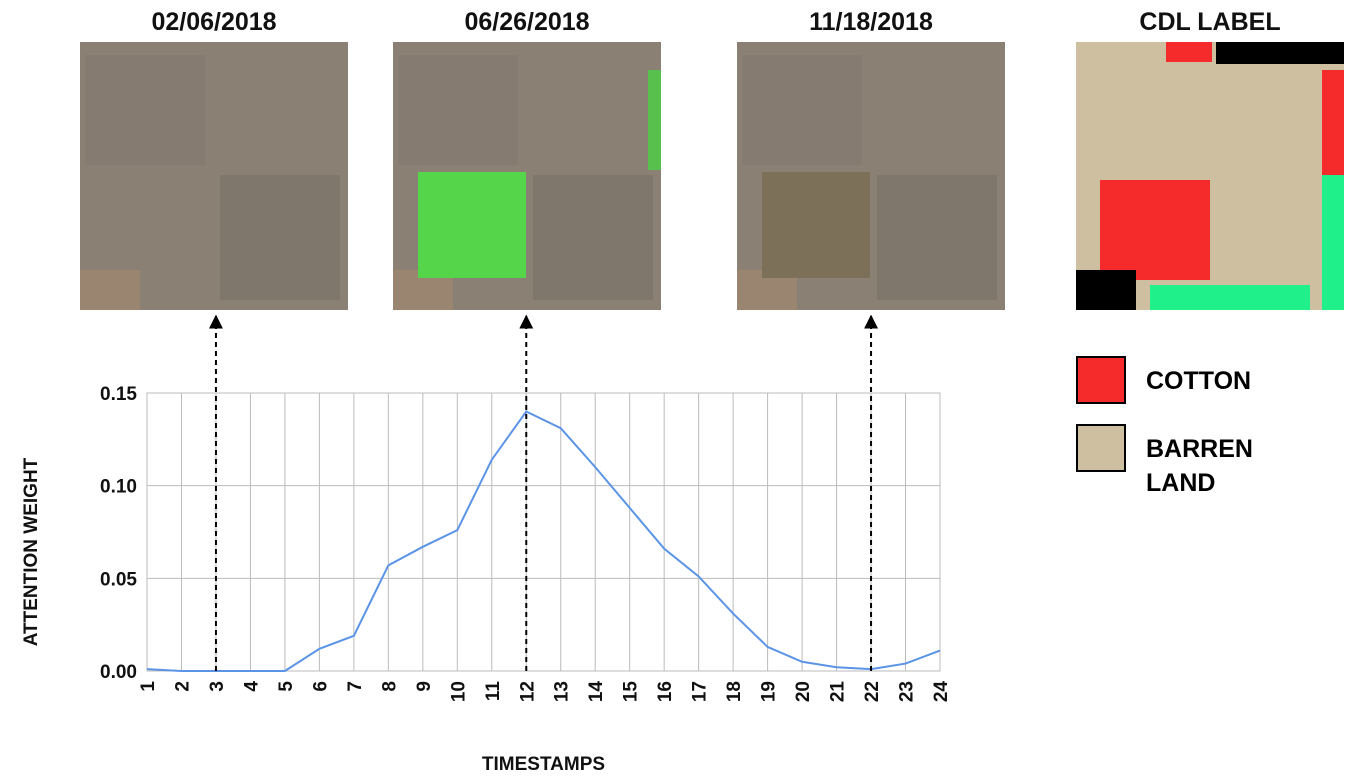 This screenshot has width=1364, height=779. What do you see at coordinates (838, 692) in the screenshot?
I see `x-tick-label: 21` at bounding box center [838, 692].